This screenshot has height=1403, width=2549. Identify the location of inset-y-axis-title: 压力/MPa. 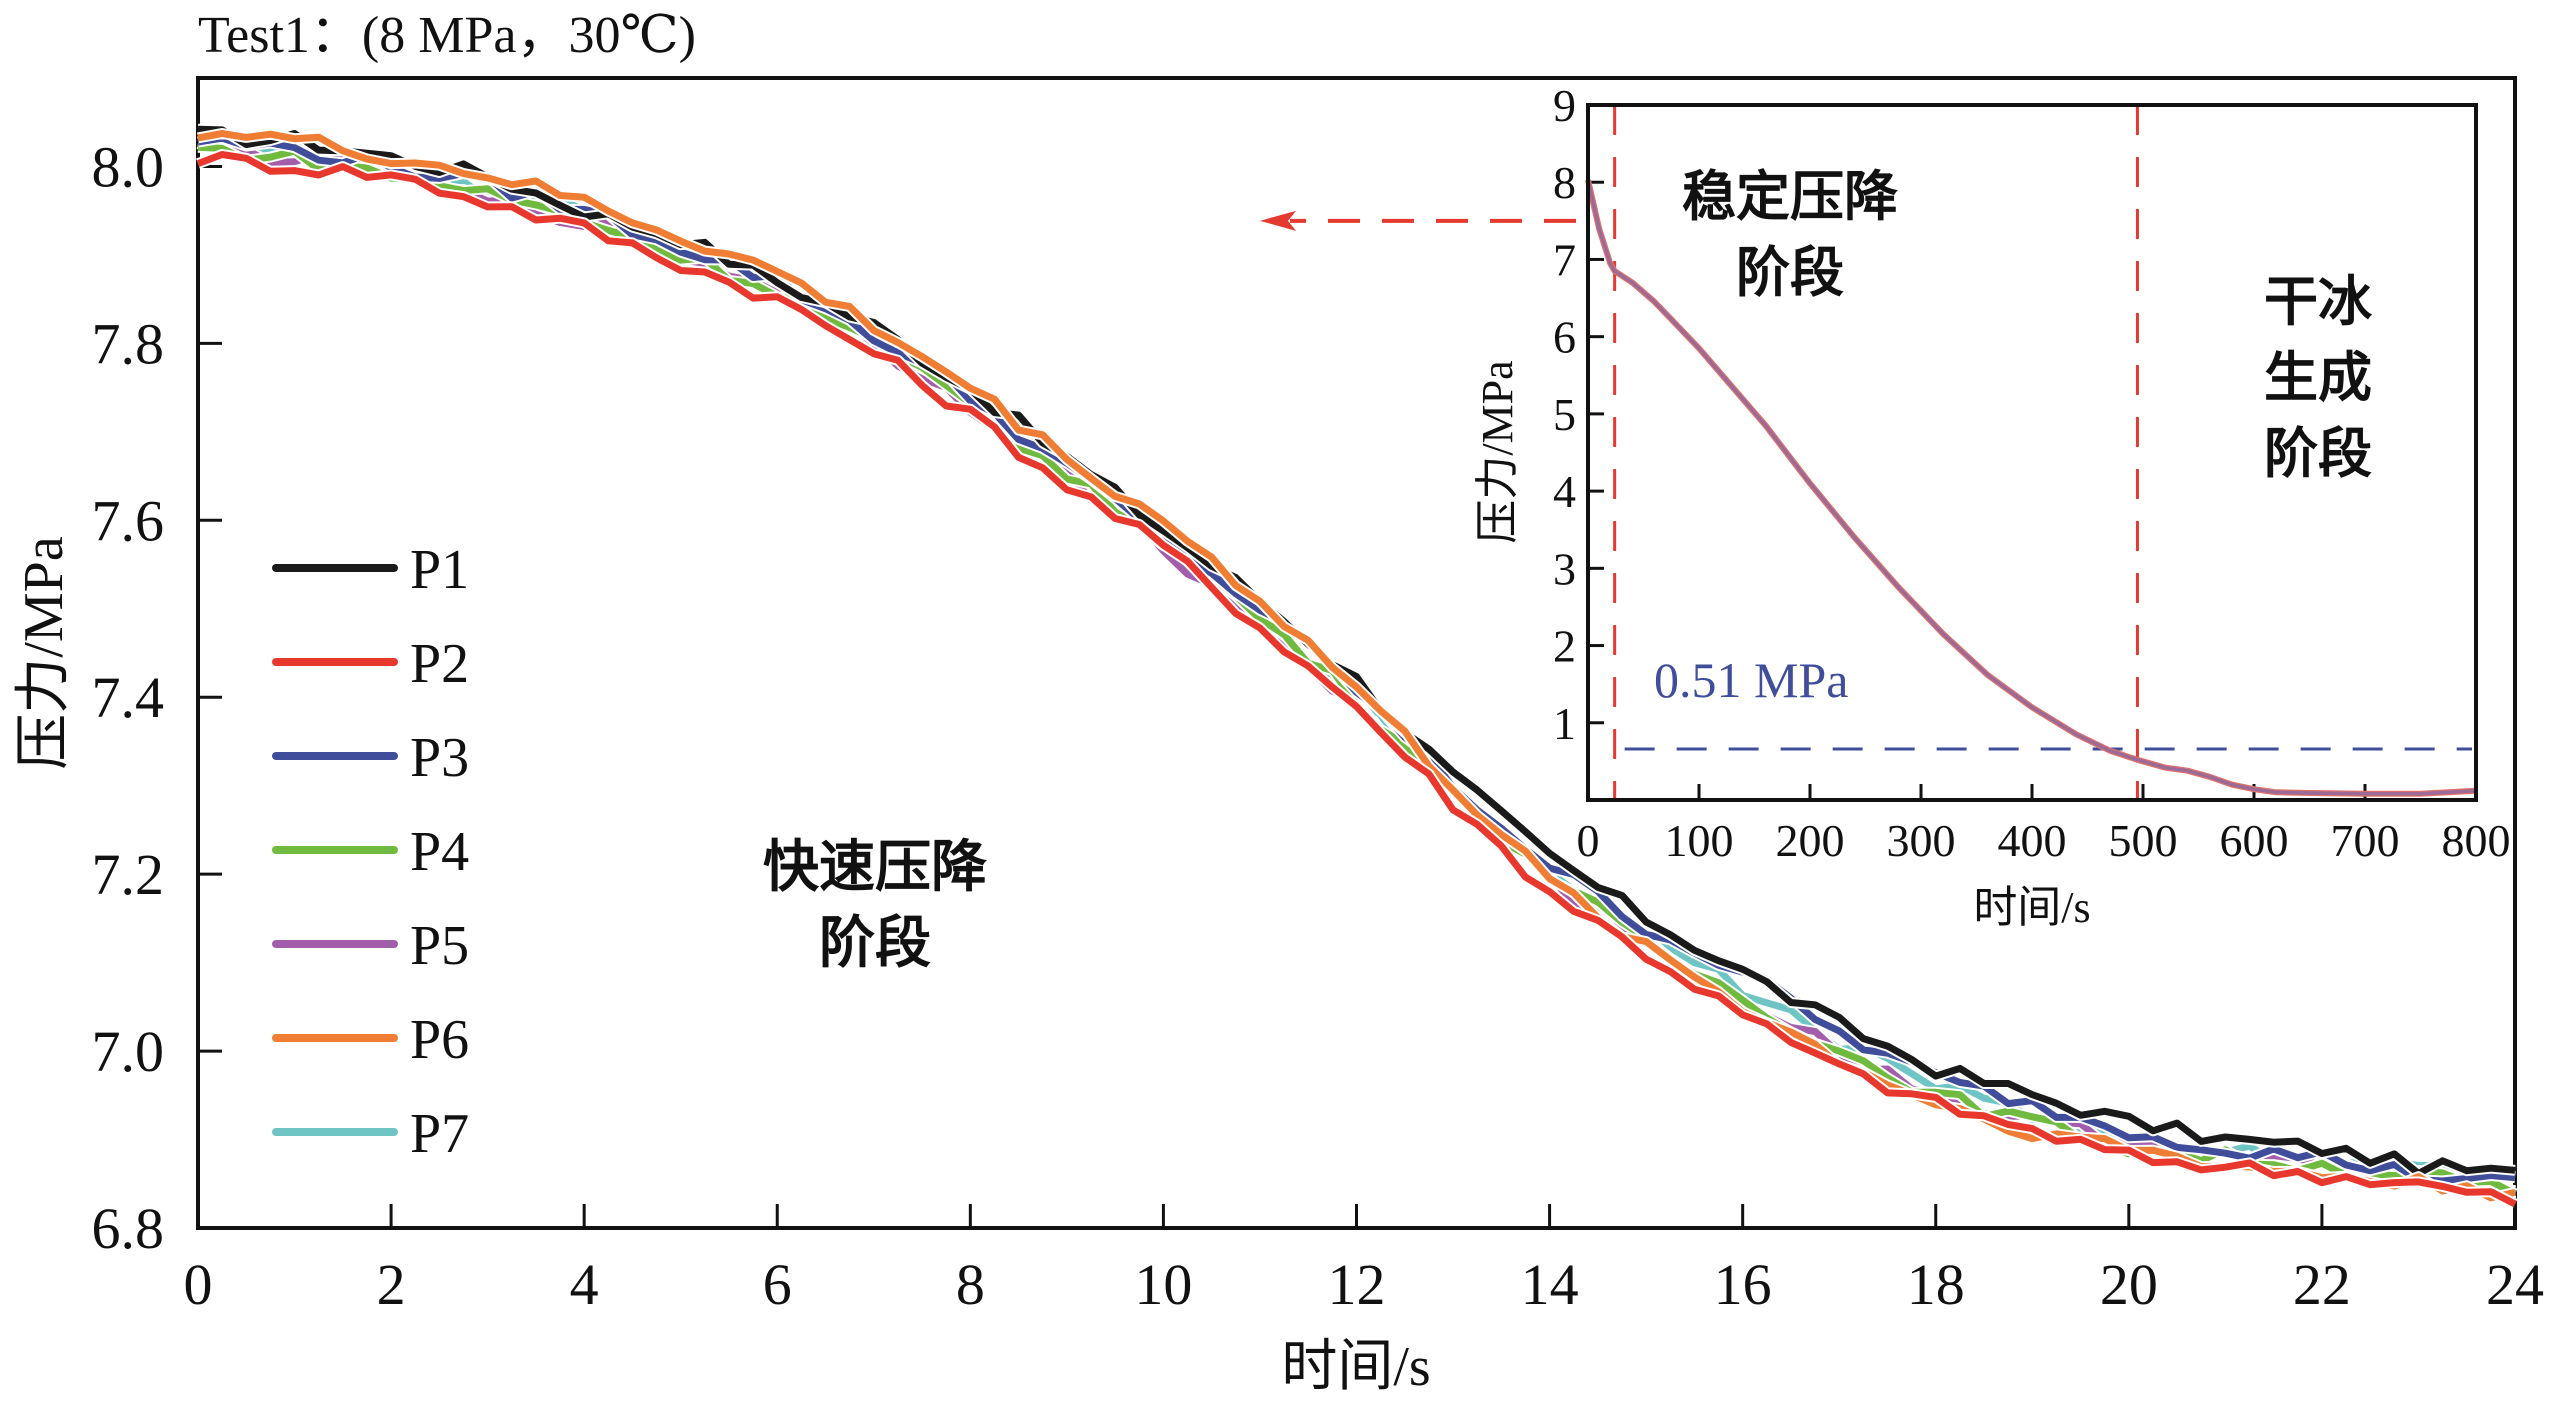
(1497, 451).